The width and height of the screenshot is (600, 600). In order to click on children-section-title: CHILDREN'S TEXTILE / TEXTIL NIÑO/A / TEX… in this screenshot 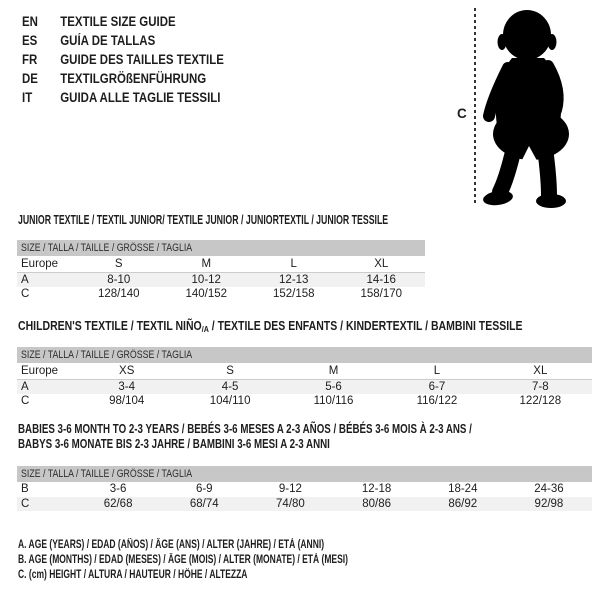, I will do `click(270, 326)`.